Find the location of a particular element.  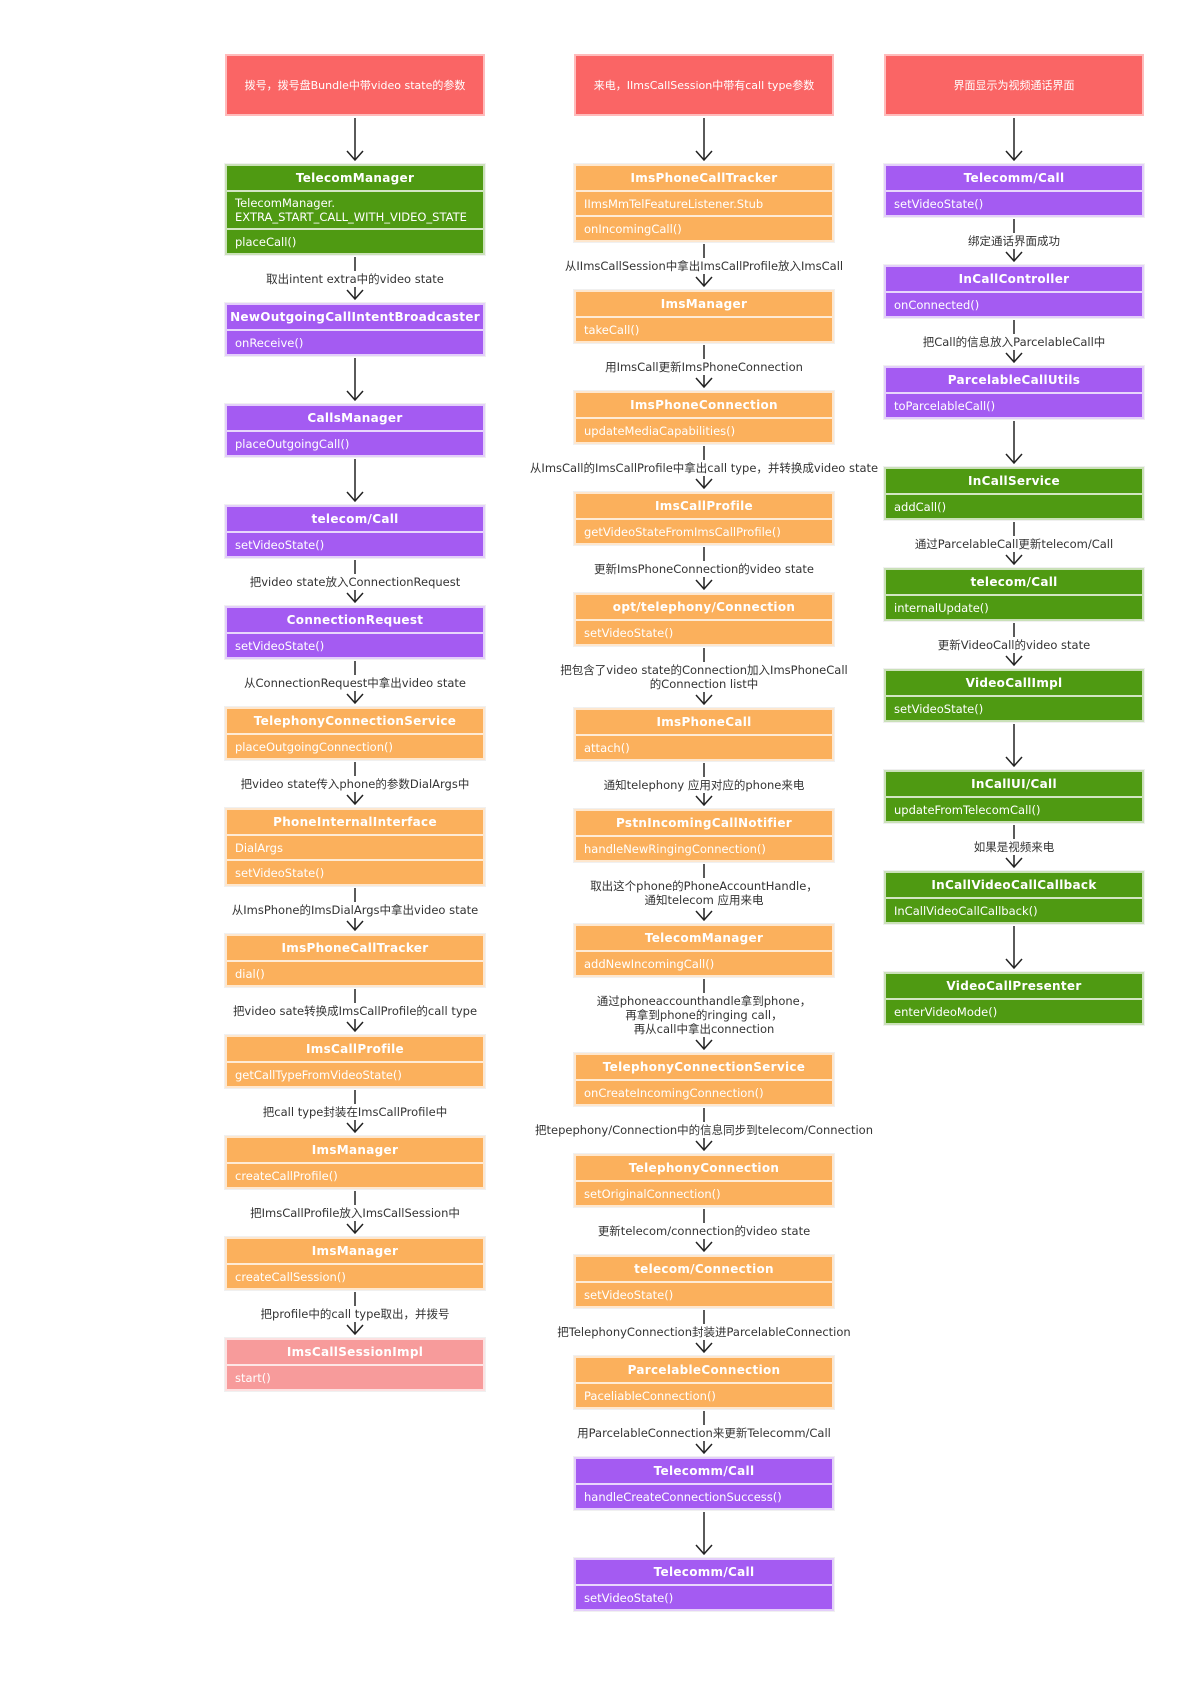

arrow: 把profile中的call type取出，并拨号 is located at coordinates (355, 1314).